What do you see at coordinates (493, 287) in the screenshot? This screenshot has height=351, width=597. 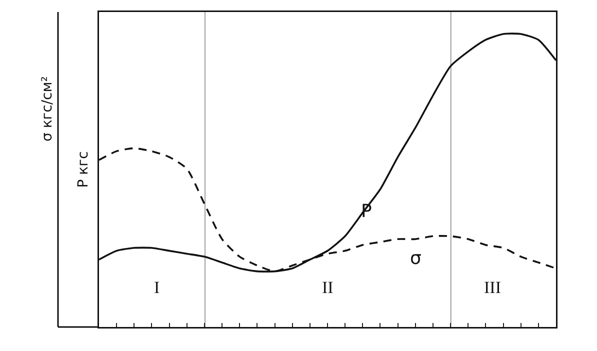 I see `annotation: III` at bounding box center [493, 287].